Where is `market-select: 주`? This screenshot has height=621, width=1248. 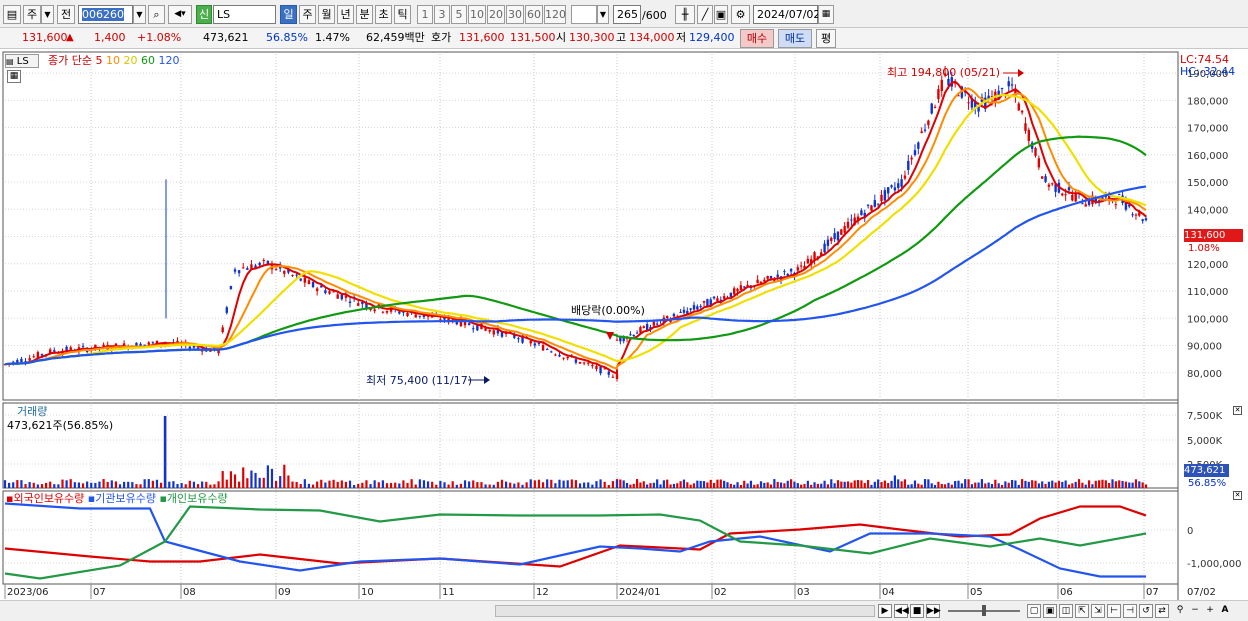 market-select: 주 is located at coordinates (32, 14).